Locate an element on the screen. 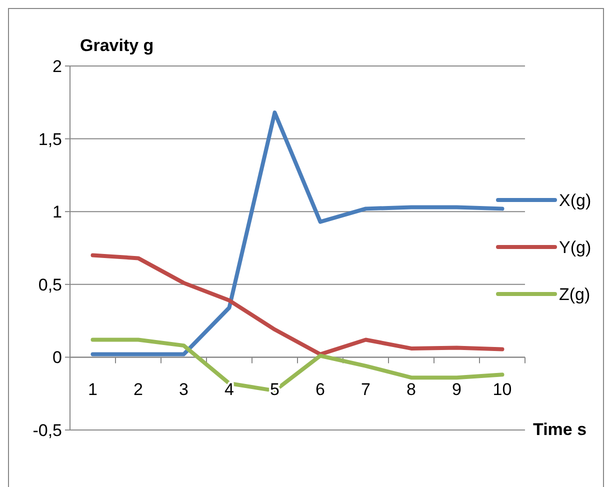 The width and height of the screenshot is (608, 487). x-tick-label: 7 is located at coordinates (365, 390).